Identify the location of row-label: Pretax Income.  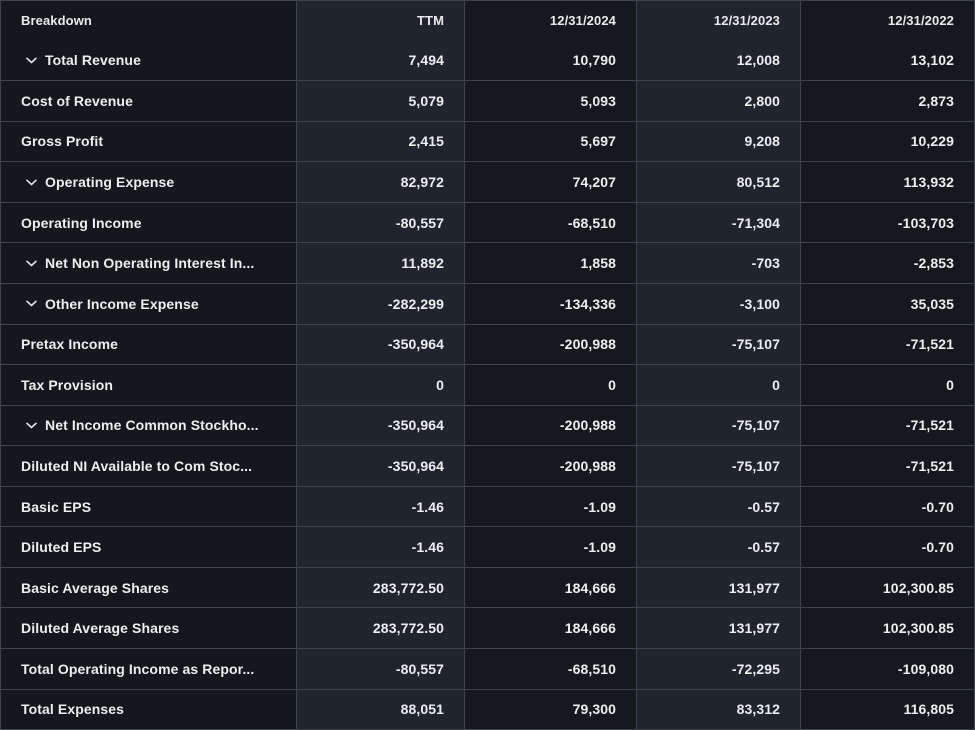
(70, 344).